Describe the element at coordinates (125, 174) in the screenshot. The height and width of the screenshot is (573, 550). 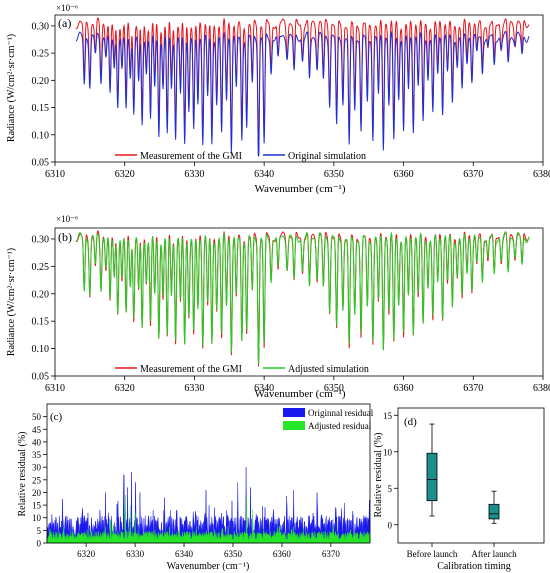
I see `x-tick-label-a-1: 6320` at that location.